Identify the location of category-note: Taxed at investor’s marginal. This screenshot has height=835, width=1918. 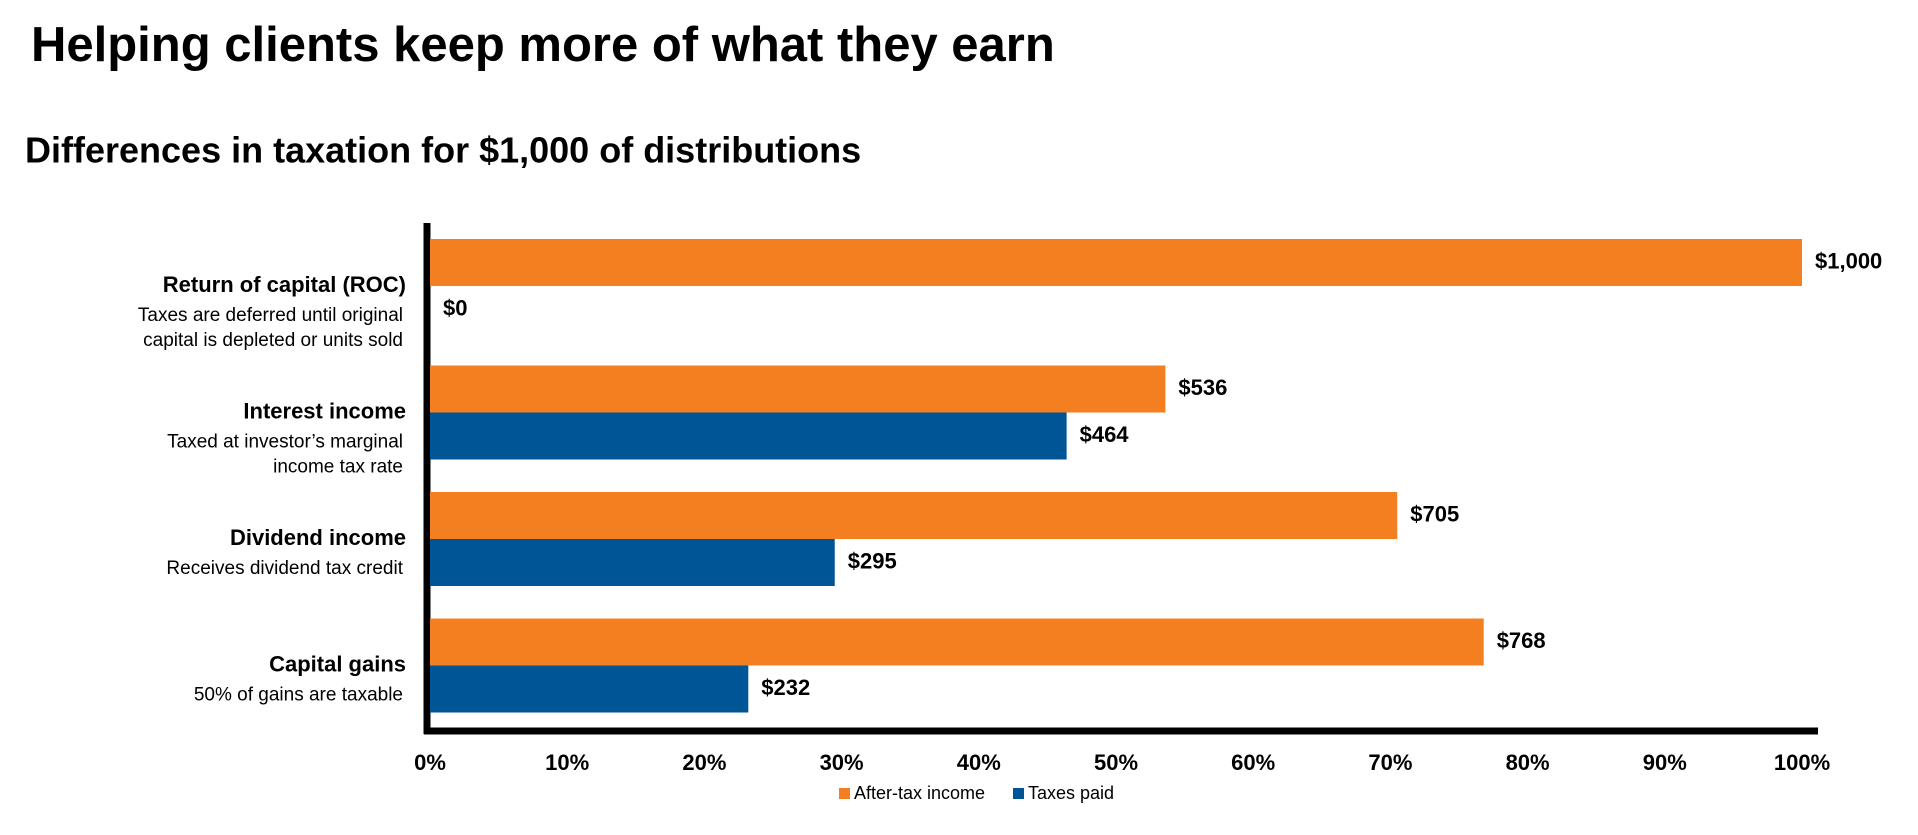
(285, 442).